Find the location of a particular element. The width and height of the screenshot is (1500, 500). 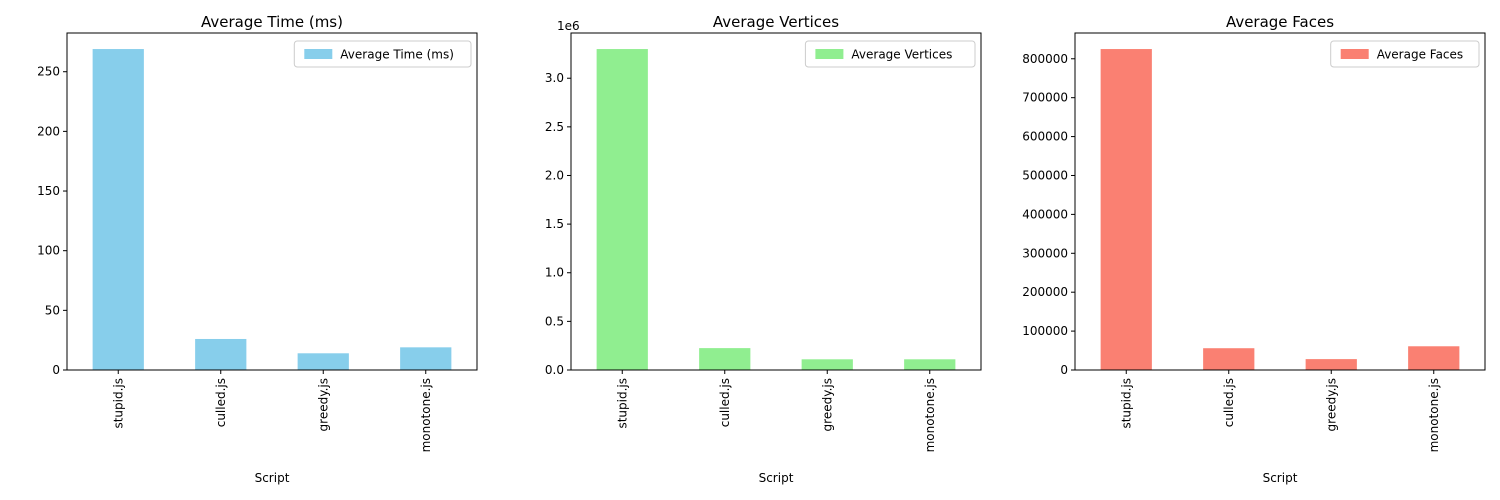

legend: Average Vertices is located at coordinates (890, 54).